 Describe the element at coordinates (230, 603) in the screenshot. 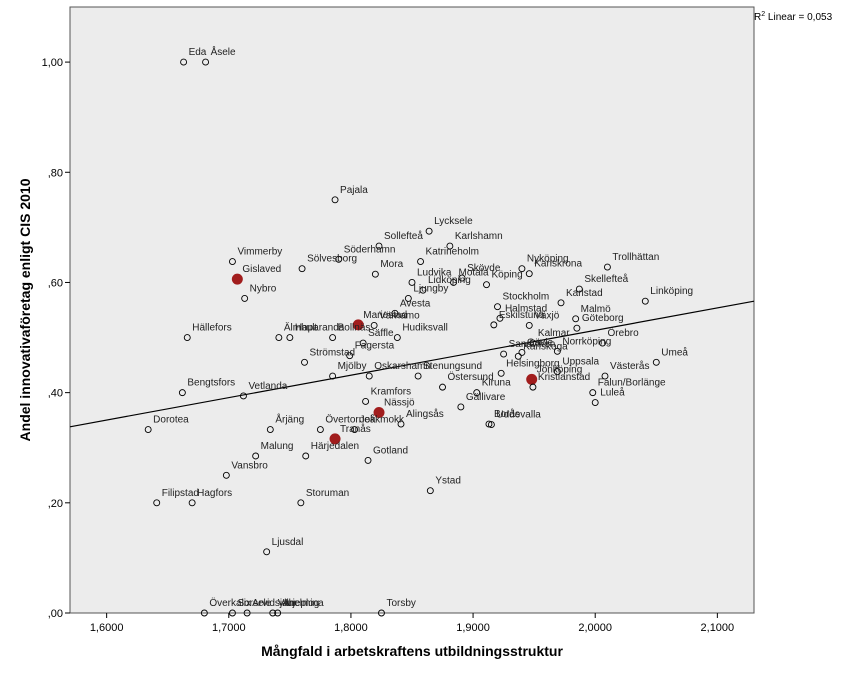

I see `point-label: Överkalix` at that location.